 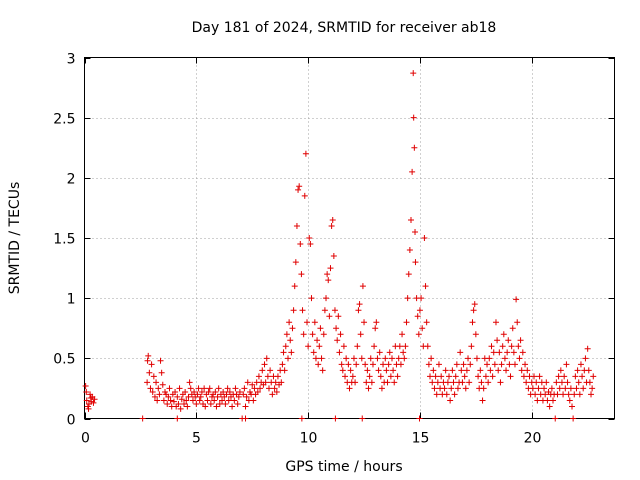 What do you see at coordinates (64, 120) in the screenshot?
I see `y-tick-label: 2.5` at bounding box center [64, 120].